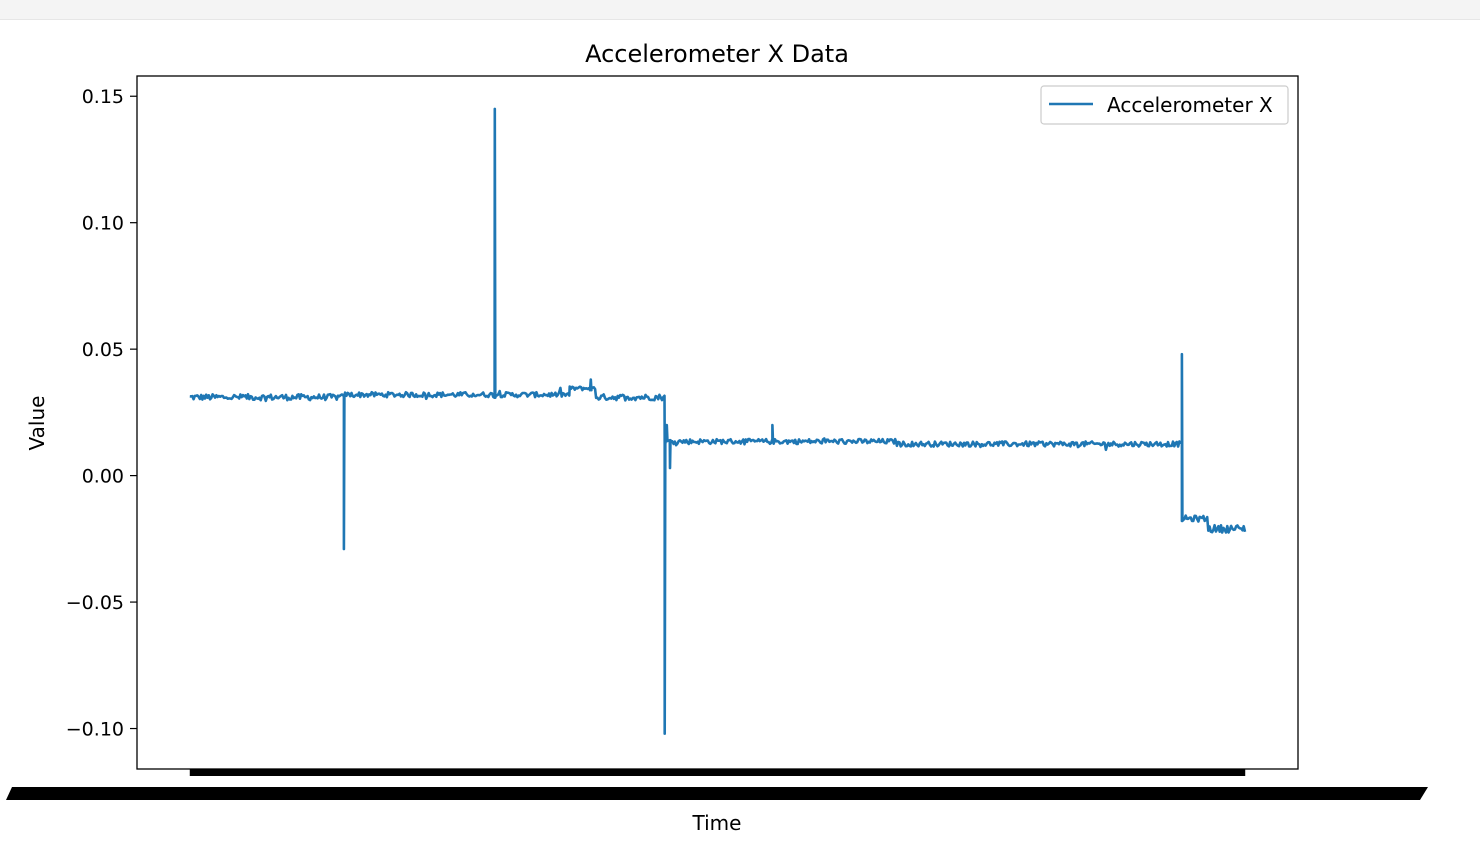 This screenshot has height=862, width=1480. Describe the element at coordinates (717, 54) in the screenshot. I see `chart-title: Accelerometer X Data` at that location.